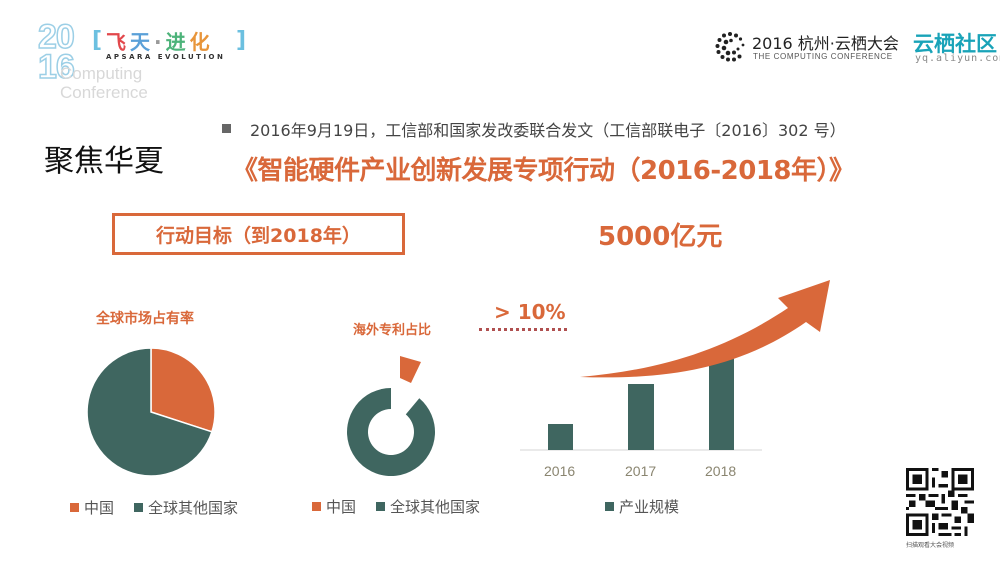 This screenshot has width=1000, height=563. What do you see at coordinates (142, 42) in the screenshot?
I see `logo-char: 天` at bounding box center [142, 42].